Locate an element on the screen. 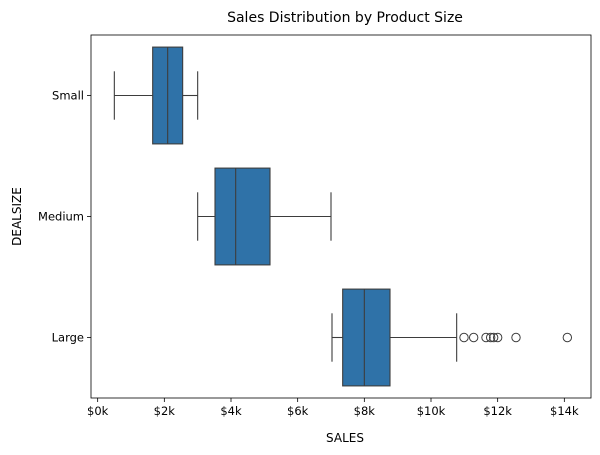 This screenshot has height=455, width=600. box-medium is located at coordinates (264, 216).